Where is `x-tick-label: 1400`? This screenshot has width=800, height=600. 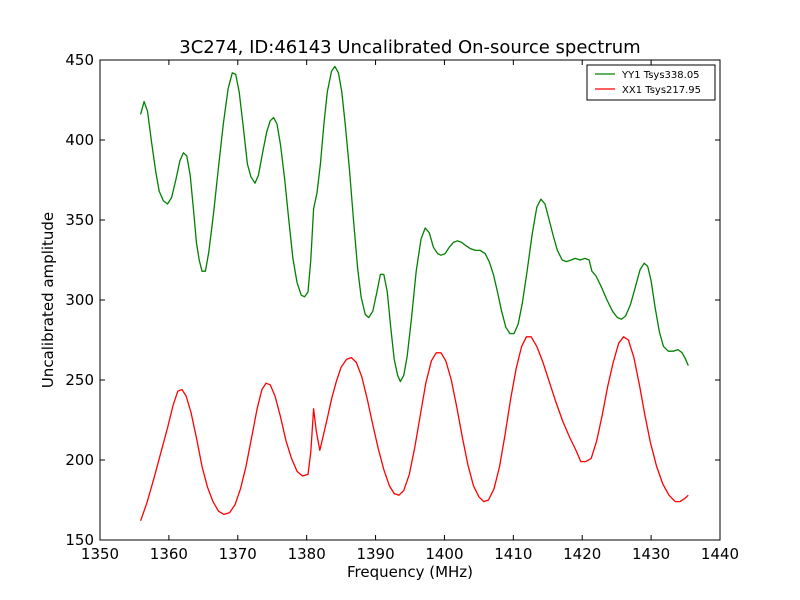
x-tick-label: 1400 is located at coordinates (444, 554).